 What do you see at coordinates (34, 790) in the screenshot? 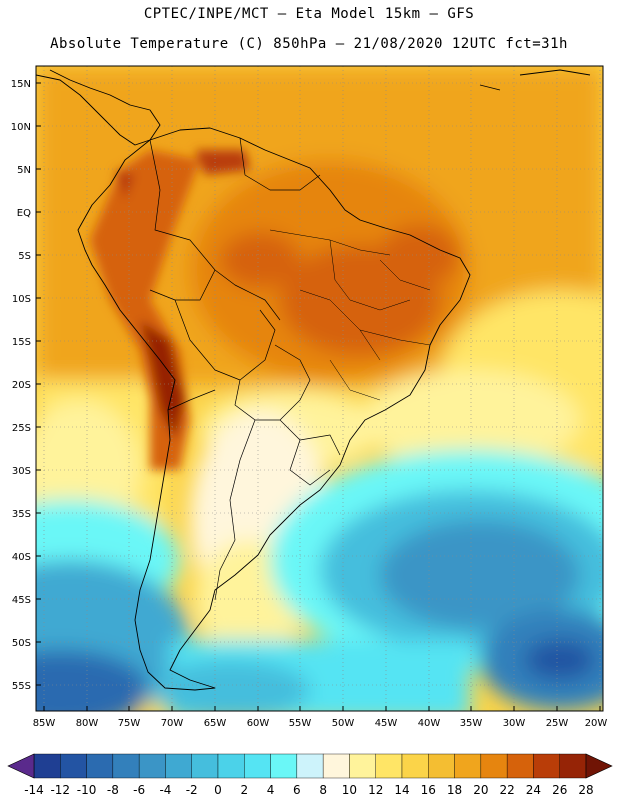
I see `colorbar-label: -14` at bounding box center [34, 790].